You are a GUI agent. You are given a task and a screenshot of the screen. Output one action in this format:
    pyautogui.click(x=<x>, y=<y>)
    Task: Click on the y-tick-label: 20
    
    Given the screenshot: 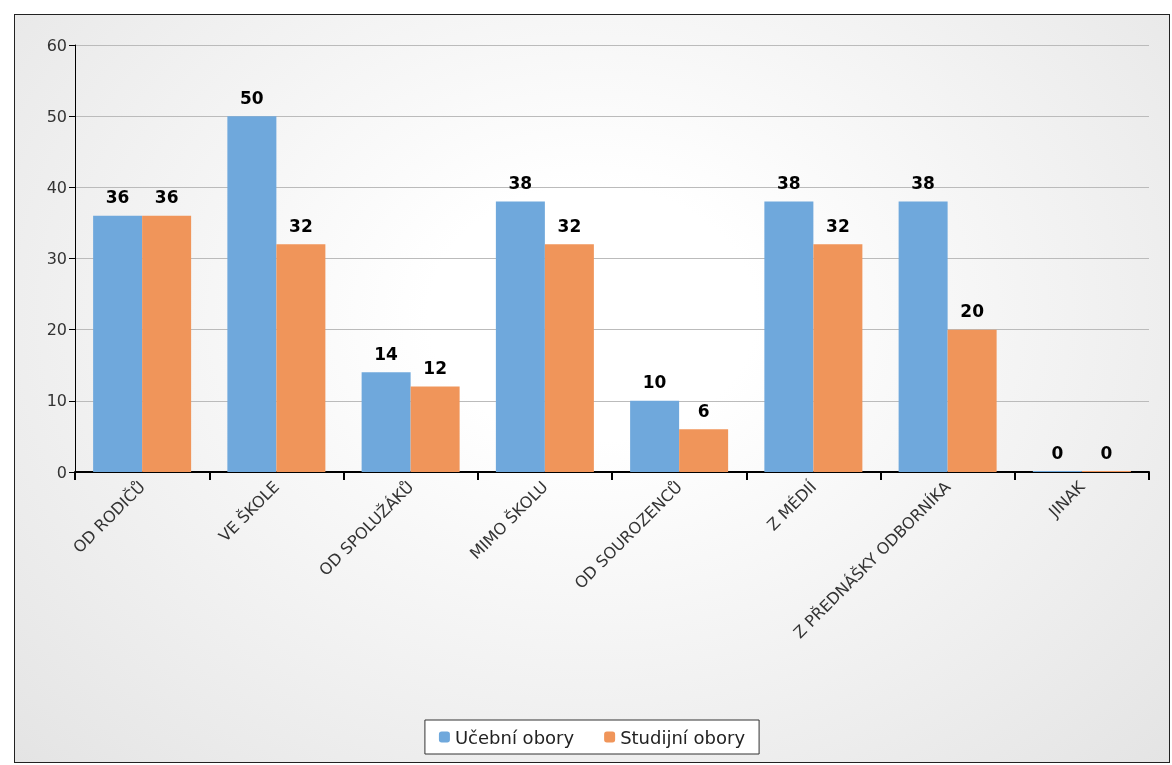 What is the action you would take?
    pyautogui.click(x=56, y=330)
    